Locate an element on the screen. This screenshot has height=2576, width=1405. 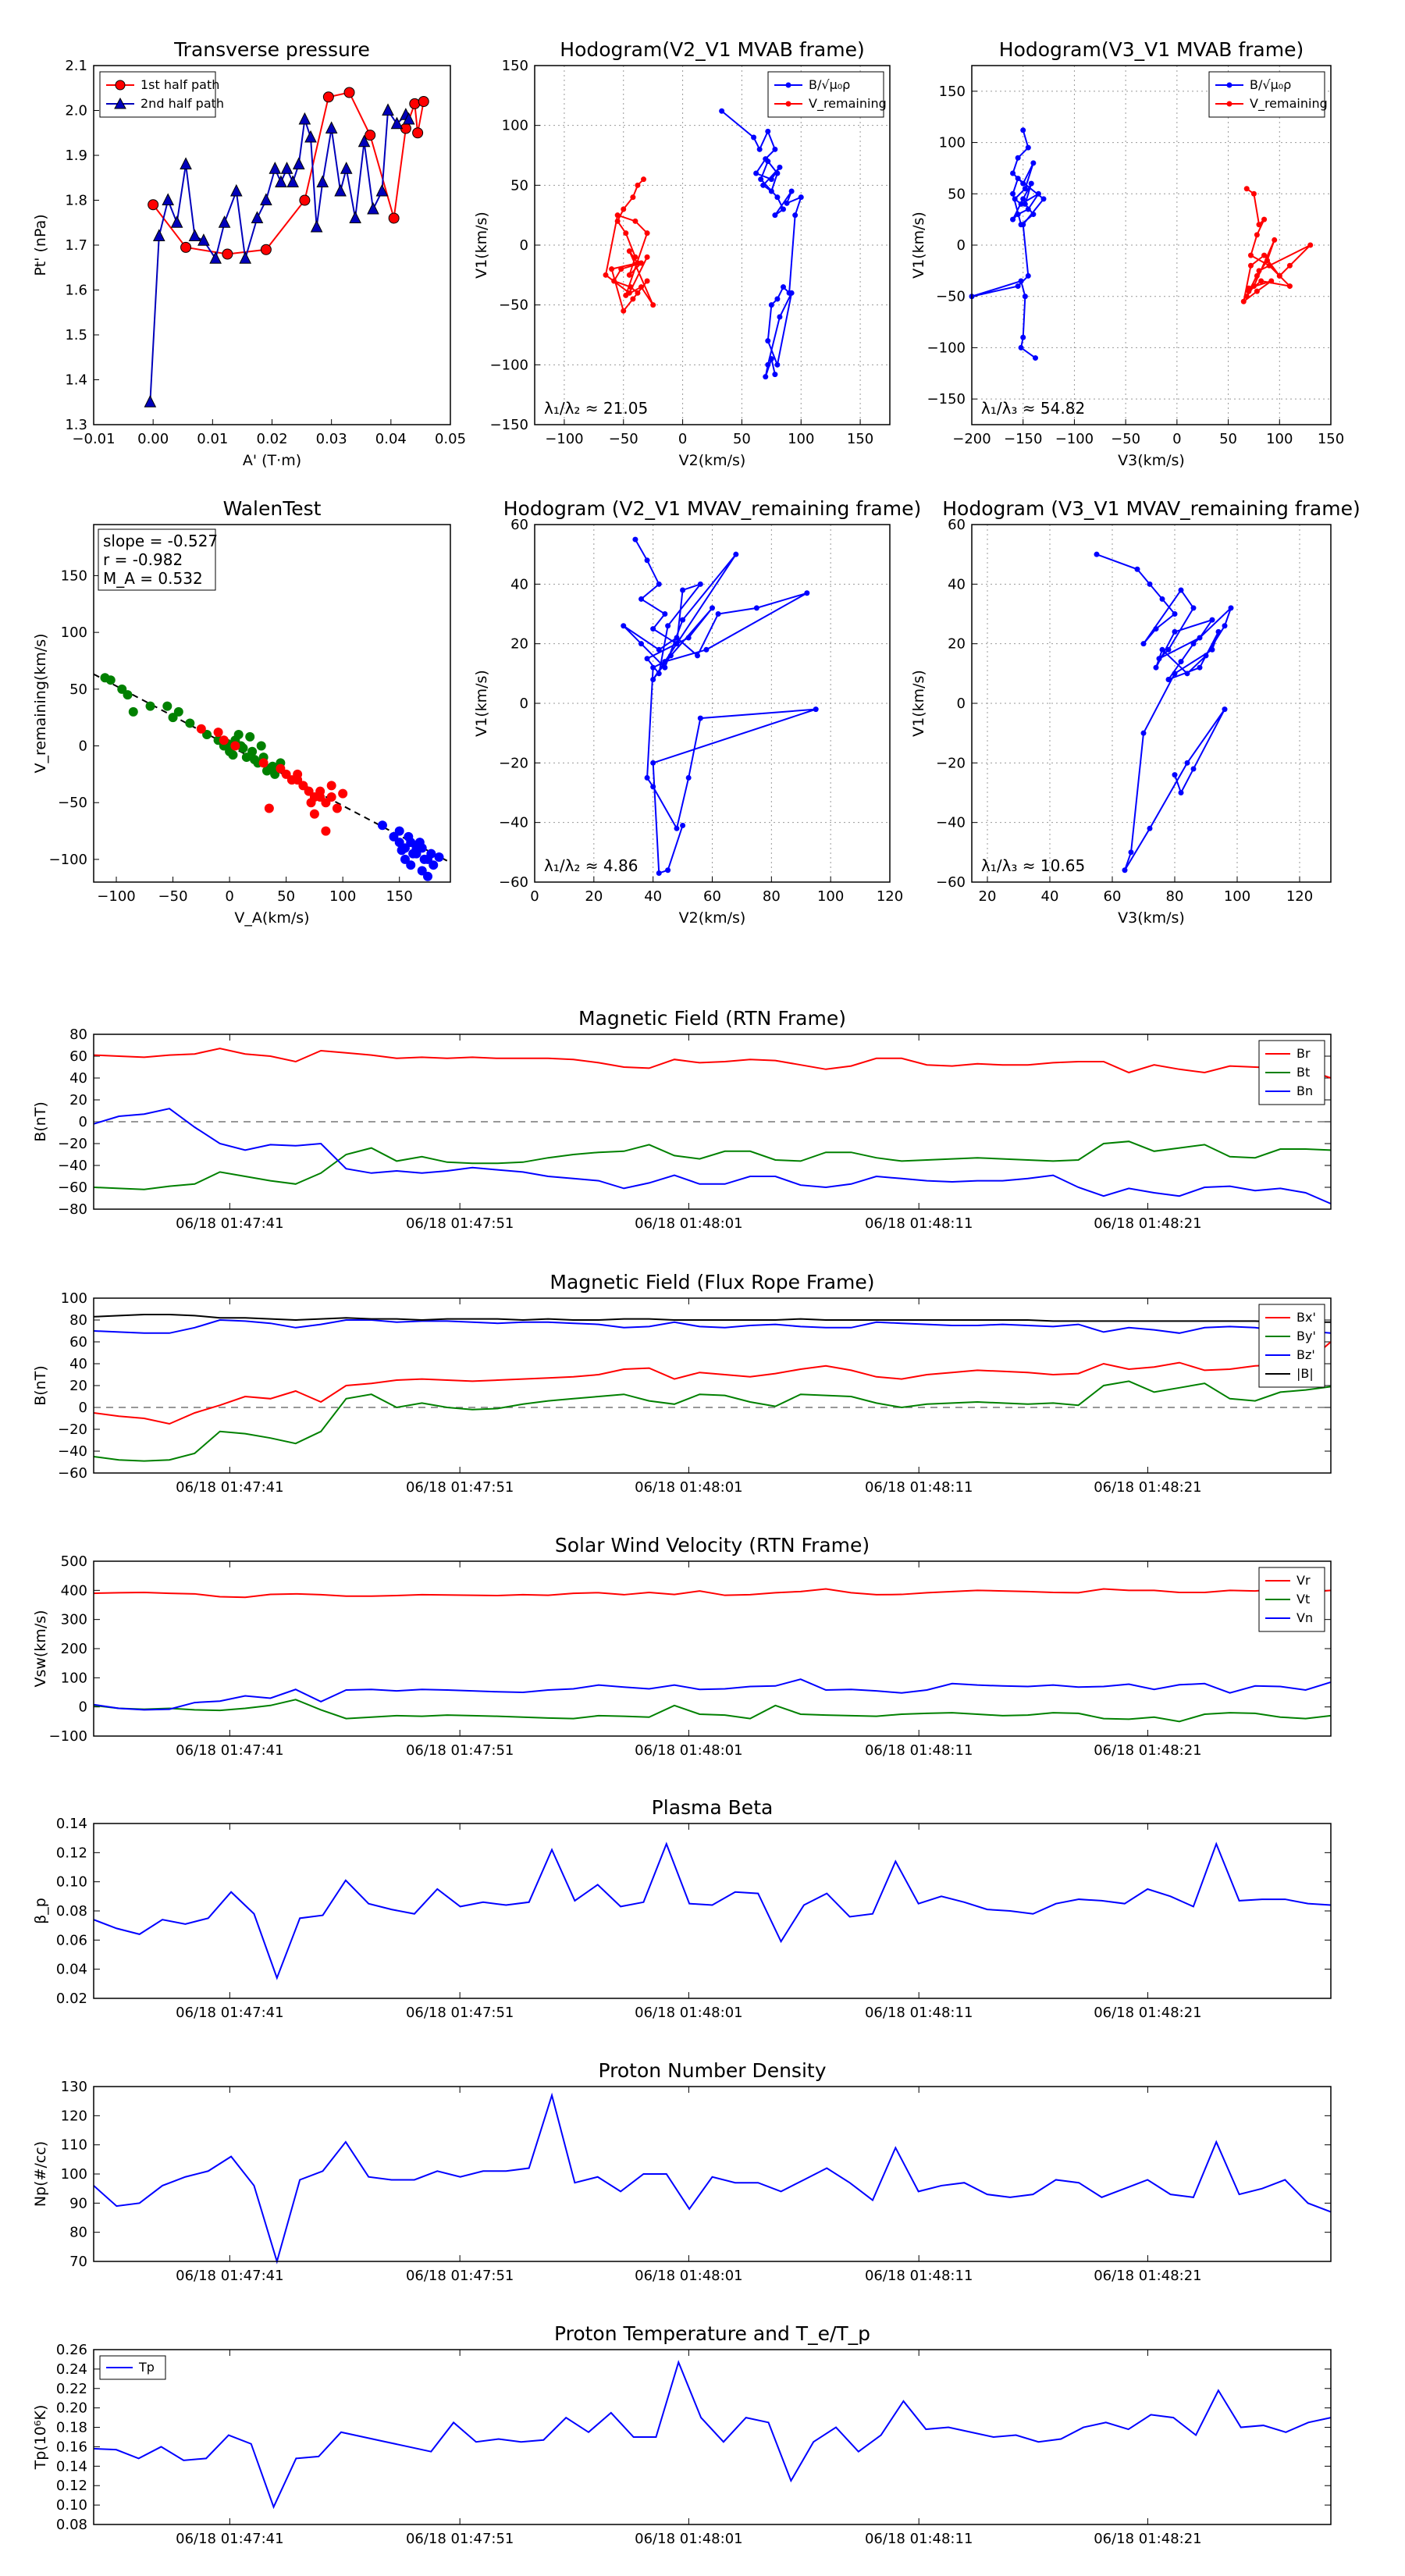
y-tick-label: 150 is located at coordinates (953, 92).